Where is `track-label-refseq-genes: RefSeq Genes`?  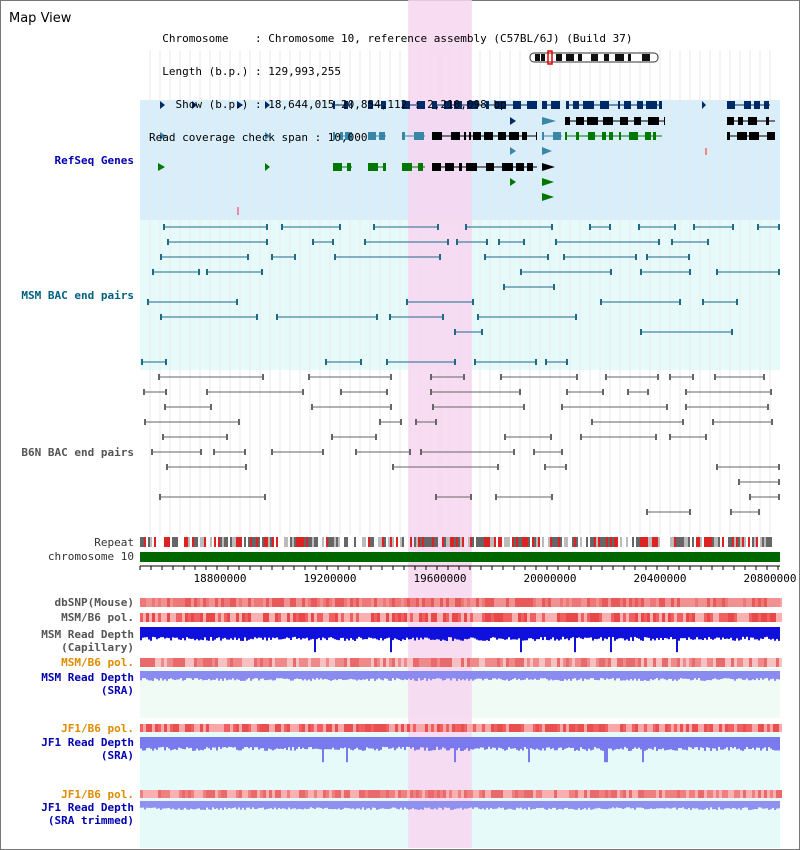 track-label-refseq-genes: RefSeq Genes is located at coordinates (94, 160).